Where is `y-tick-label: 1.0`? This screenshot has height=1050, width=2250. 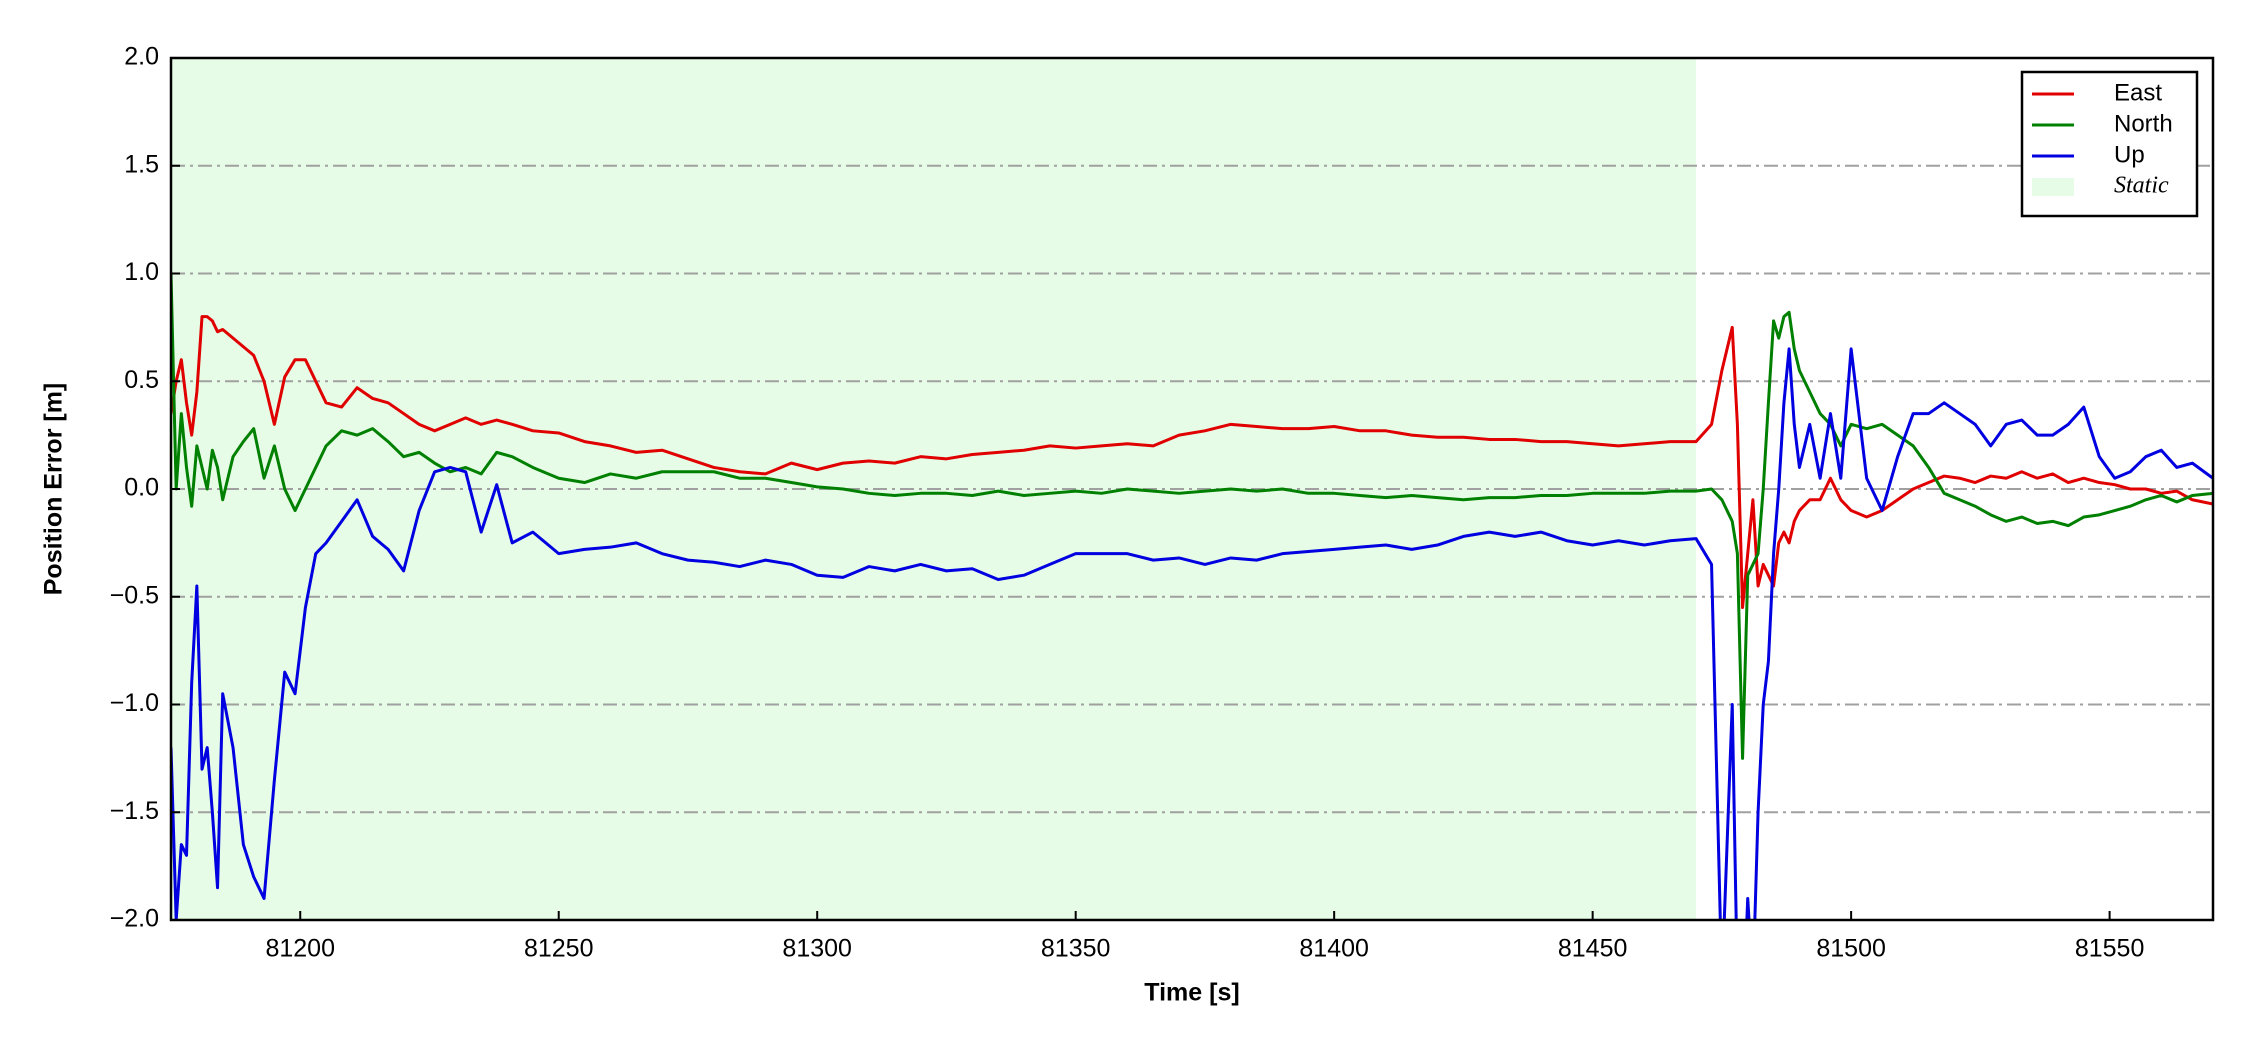
y-tick-label: 1.0 is located at coordinates (141, 272).